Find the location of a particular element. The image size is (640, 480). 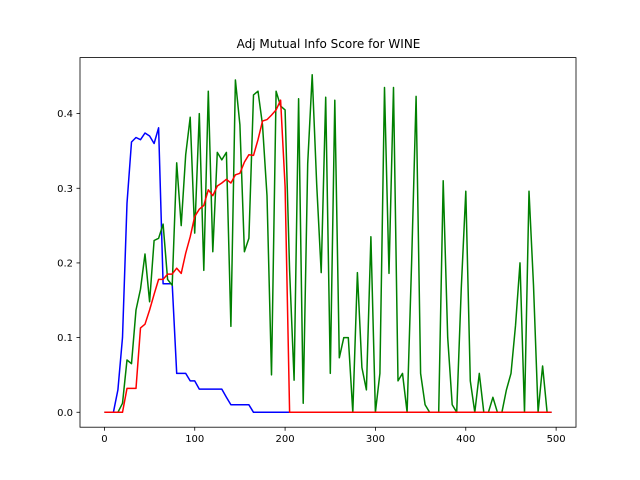

y-tick-label: 0.4 is located at coordinates (65, 114).